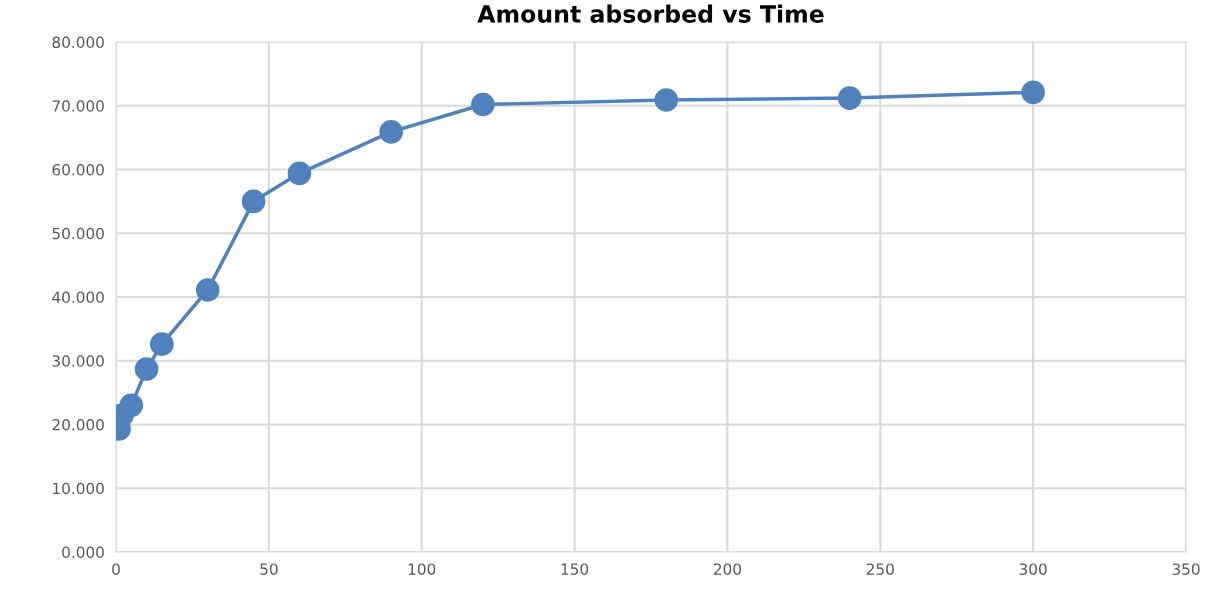  What do you see at coordinates (78, 488) in the screenshot?
I see `y-tick-label: 10.000` at bounding box center [78, 488].